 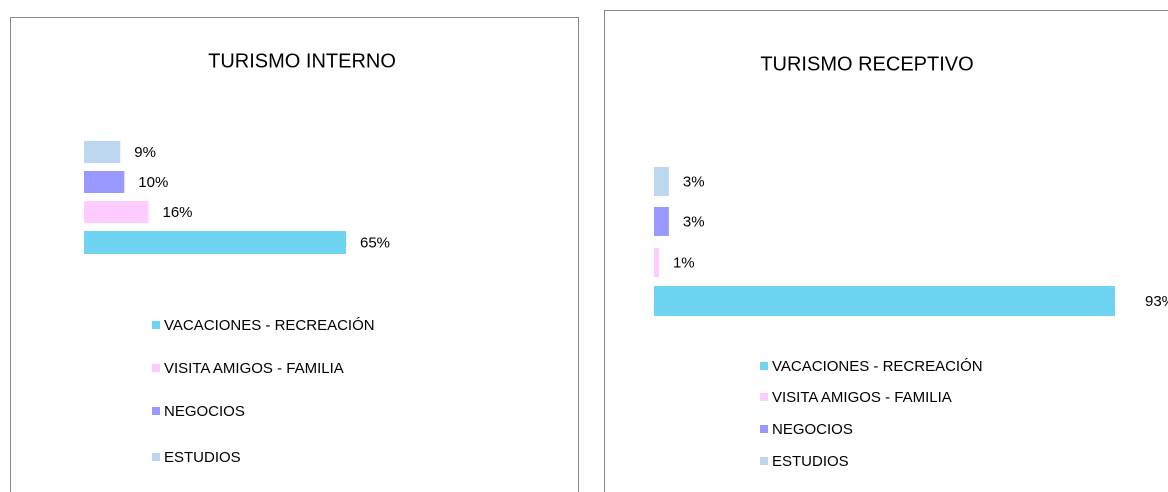 I want to click on chart-title: TURISMO RECEPTIVO, so click(x=866, y=64).